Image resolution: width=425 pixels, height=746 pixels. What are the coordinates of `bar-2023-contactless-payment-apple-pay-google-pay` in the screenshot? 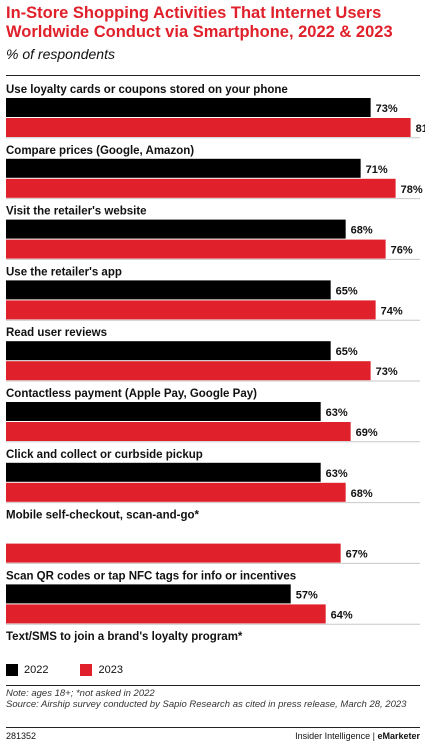 It's located at (178, 431).